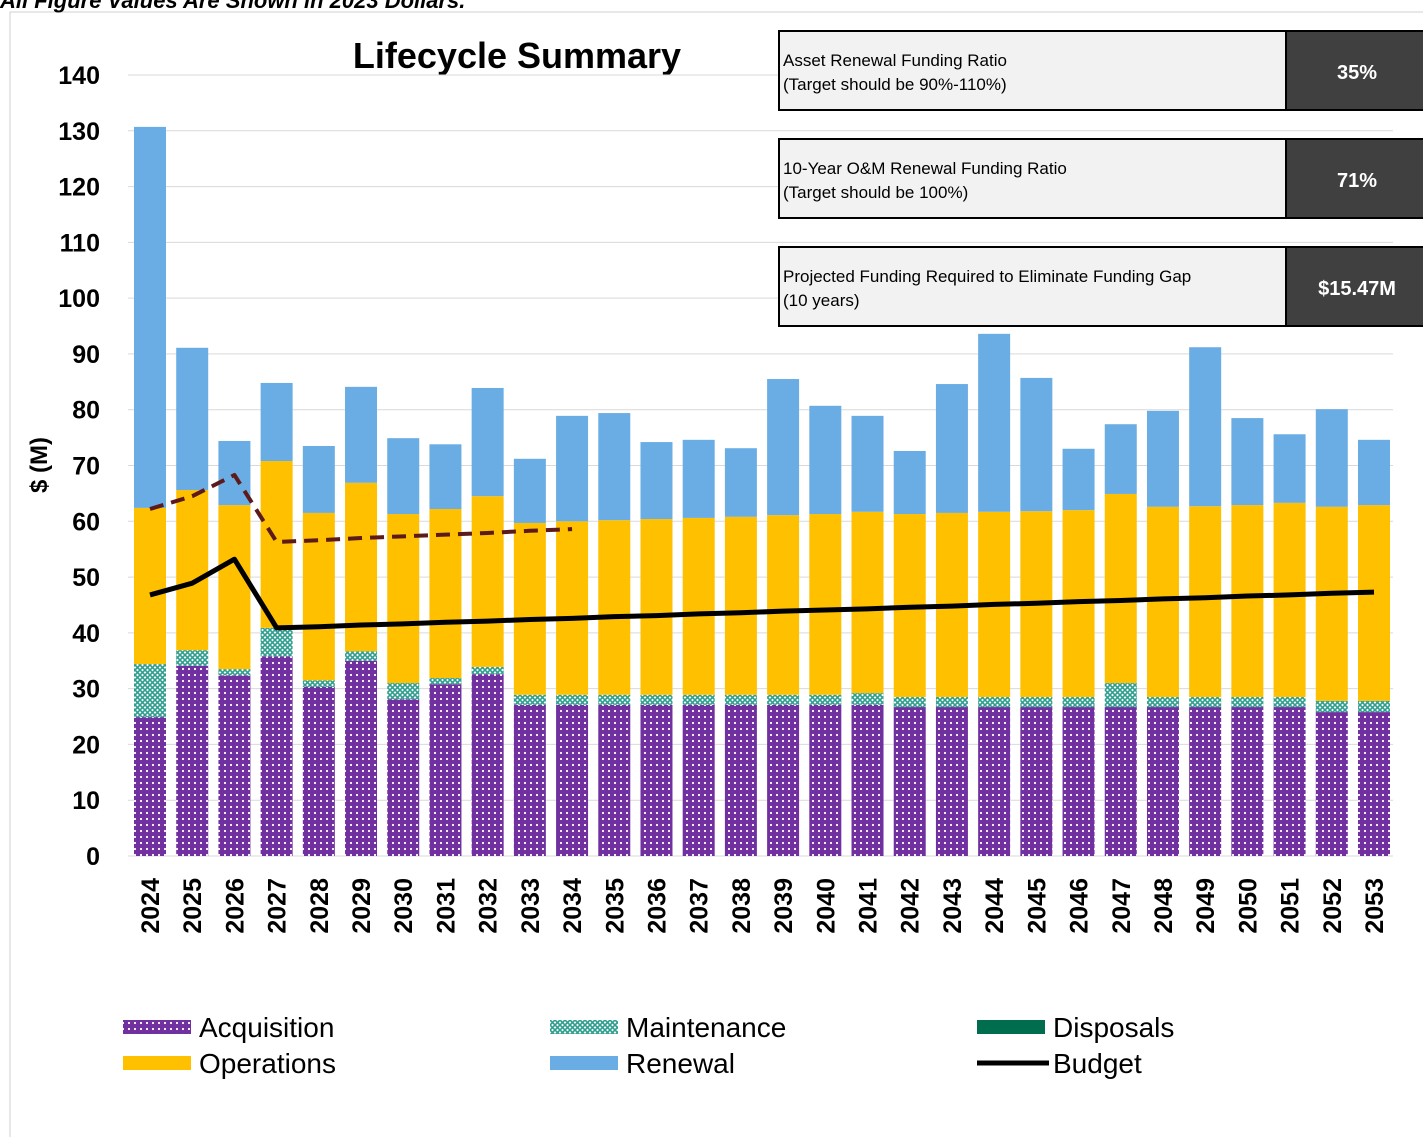 This screenshot has height=1137, width=1423. I want to click on x-tick-label: 2041, so click(869, 906).